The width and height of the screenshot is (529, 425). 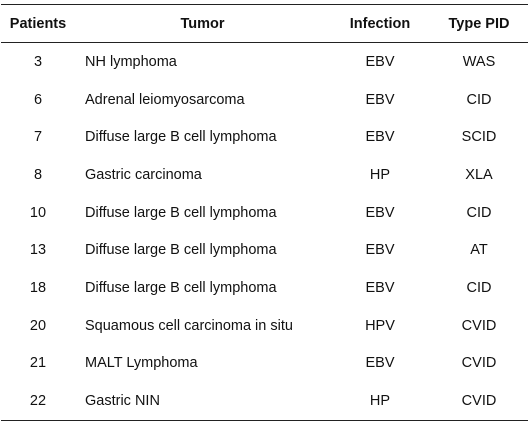 I want to click on table-row: 13 Diffuse large B cell lymphoma EBV AT, so click(x=264, y=250).